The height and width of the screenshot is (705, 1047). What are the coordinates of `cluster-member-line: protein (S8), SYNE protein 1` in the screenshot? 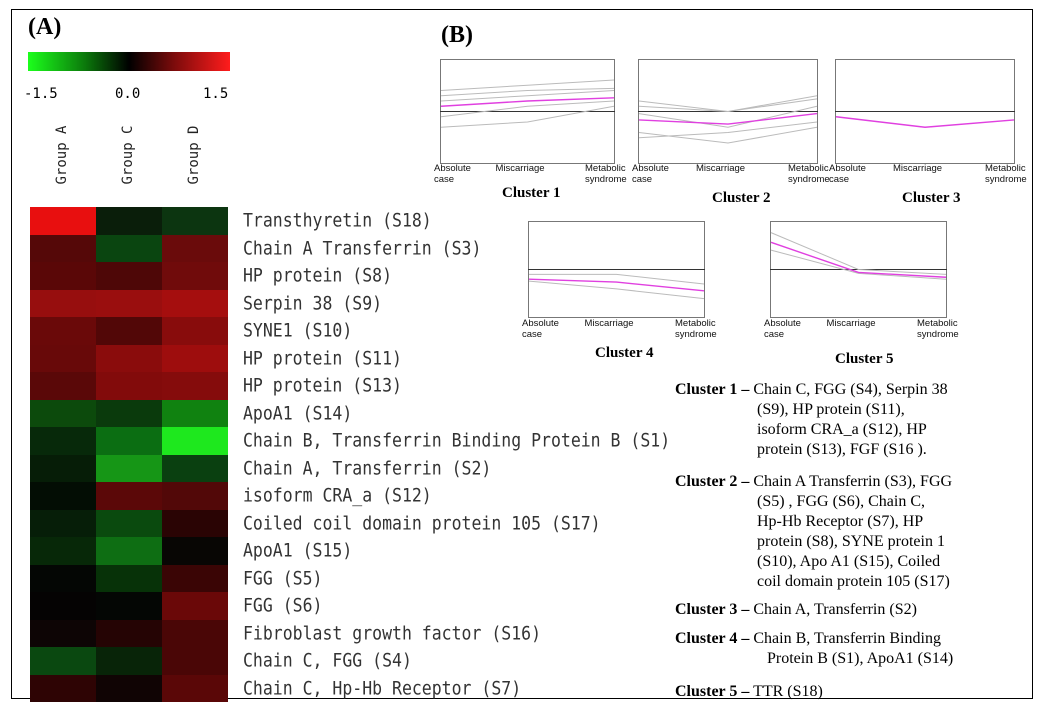 It's located at (851, 541).